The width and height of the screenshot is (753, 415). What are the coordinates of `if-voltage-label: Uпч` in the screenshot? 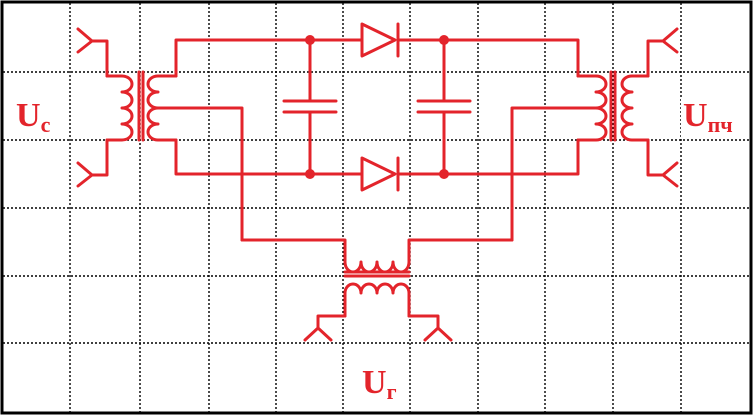 It's located at (708, 117).